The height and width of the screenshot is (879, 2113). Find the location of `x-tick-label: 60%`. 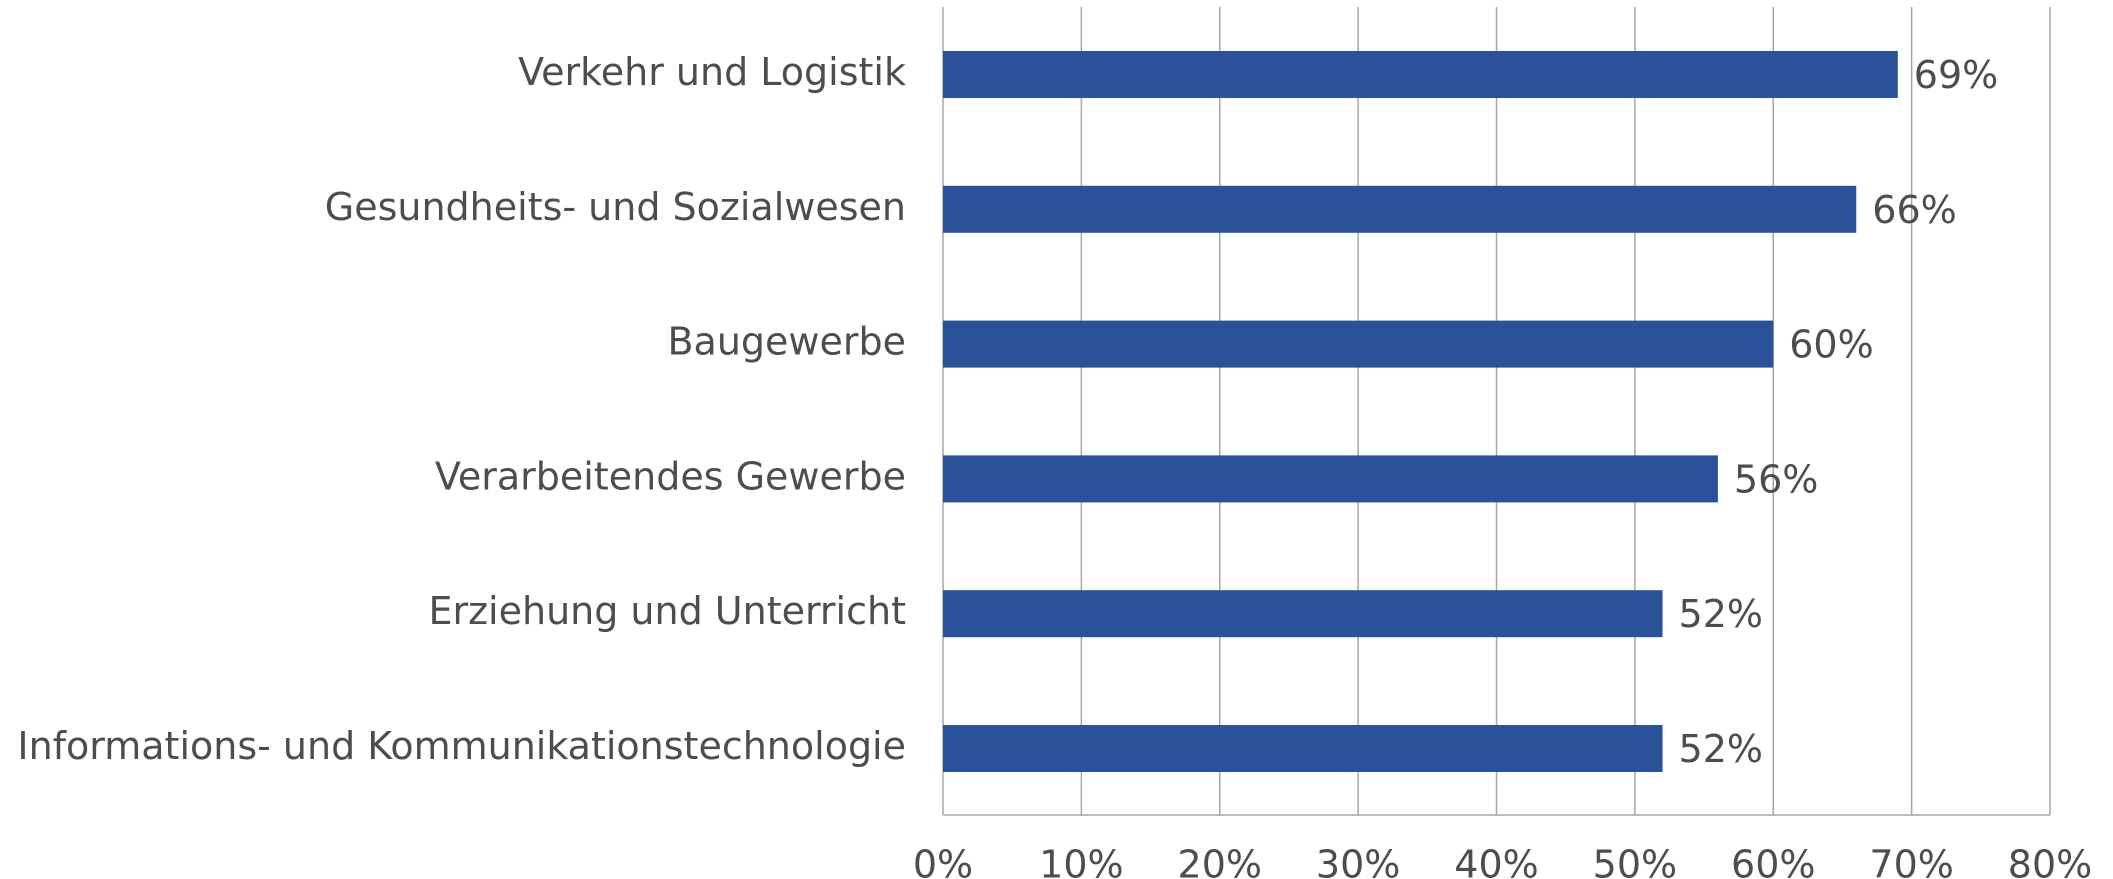

x-tick-label: 60% is located at coordinates (1773, 861).